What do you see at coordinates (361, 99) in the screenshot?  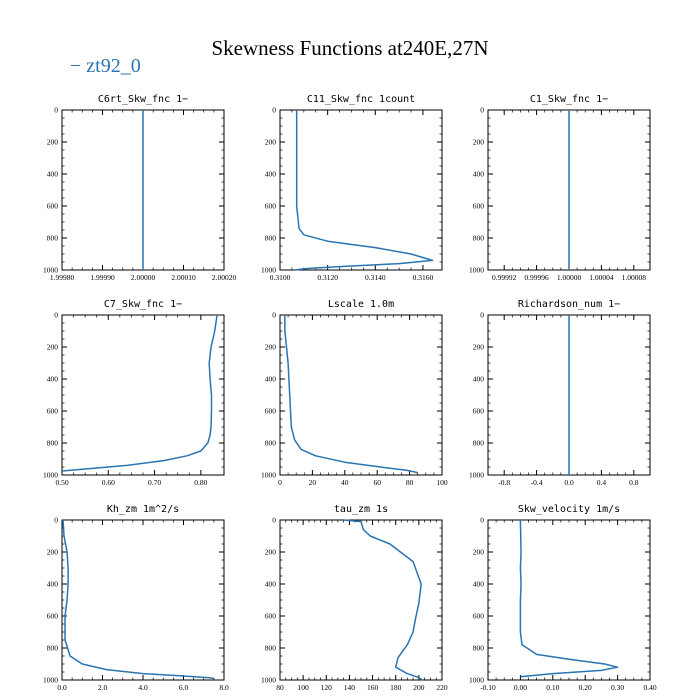 I see `panel-title: C11_Skw_fnc 1count` at bounding box center [361, 99].